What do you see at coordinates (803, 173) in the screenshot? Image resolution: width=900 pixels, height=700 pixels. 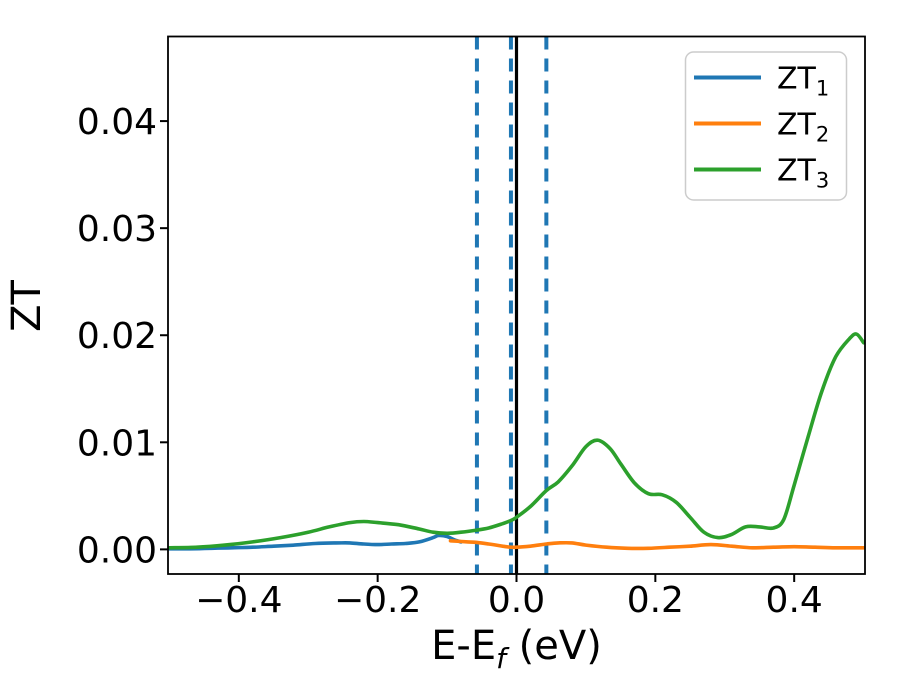 I see `legend-label-ZT3: ZT3` at bounding box center [803, 173].